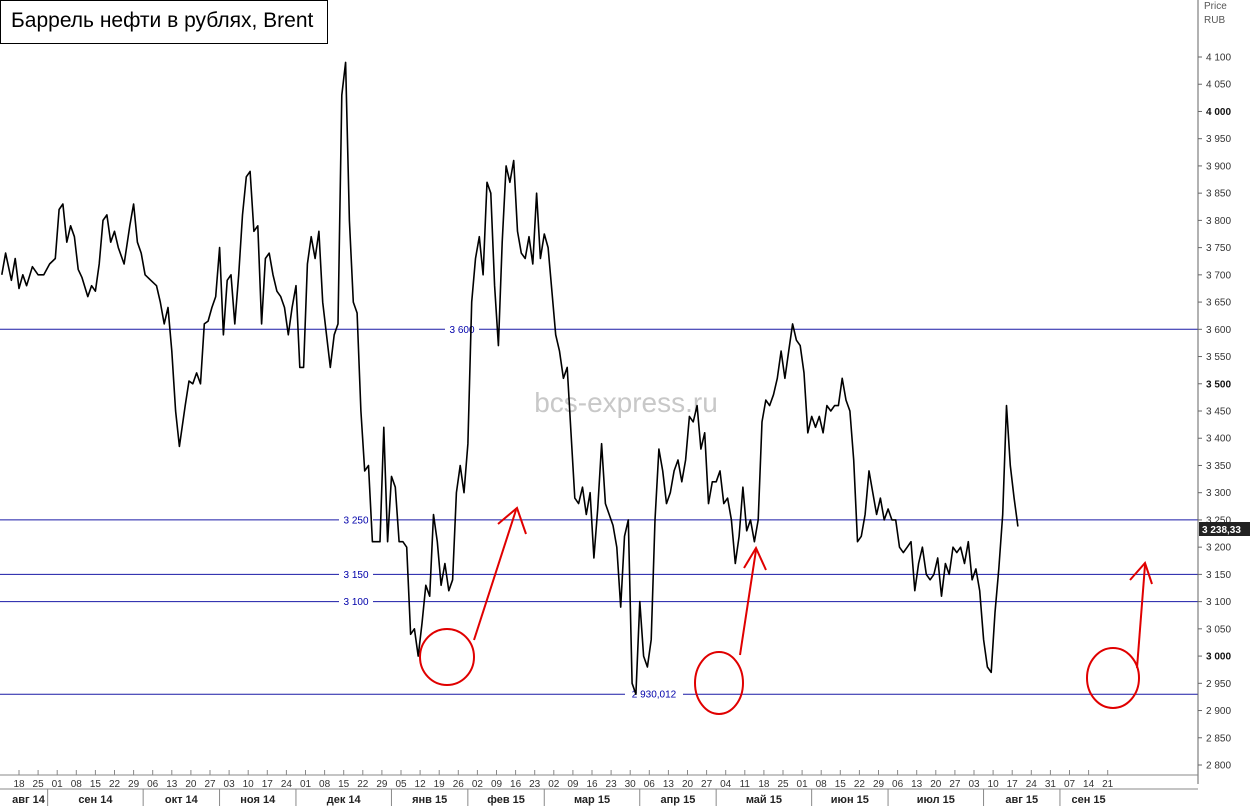  Describe the element at coordinates (512, 520) in the screenshot. I see `up-arrow-january-head` at that location.